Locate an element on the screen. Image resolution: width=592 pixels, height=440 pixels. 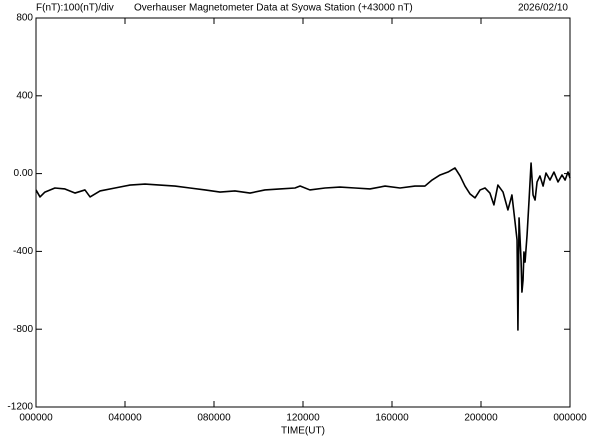
x-tick-label: 040000 is located at coordinates (125, 418).